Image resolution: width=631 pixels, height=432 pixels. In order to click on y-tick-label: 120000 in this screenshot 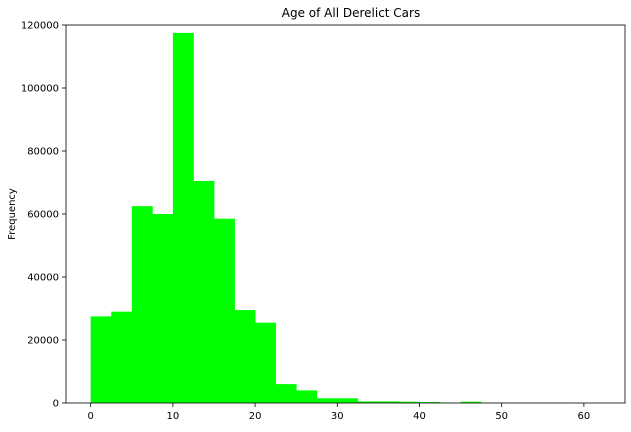, I will do `click(40, 26)`.